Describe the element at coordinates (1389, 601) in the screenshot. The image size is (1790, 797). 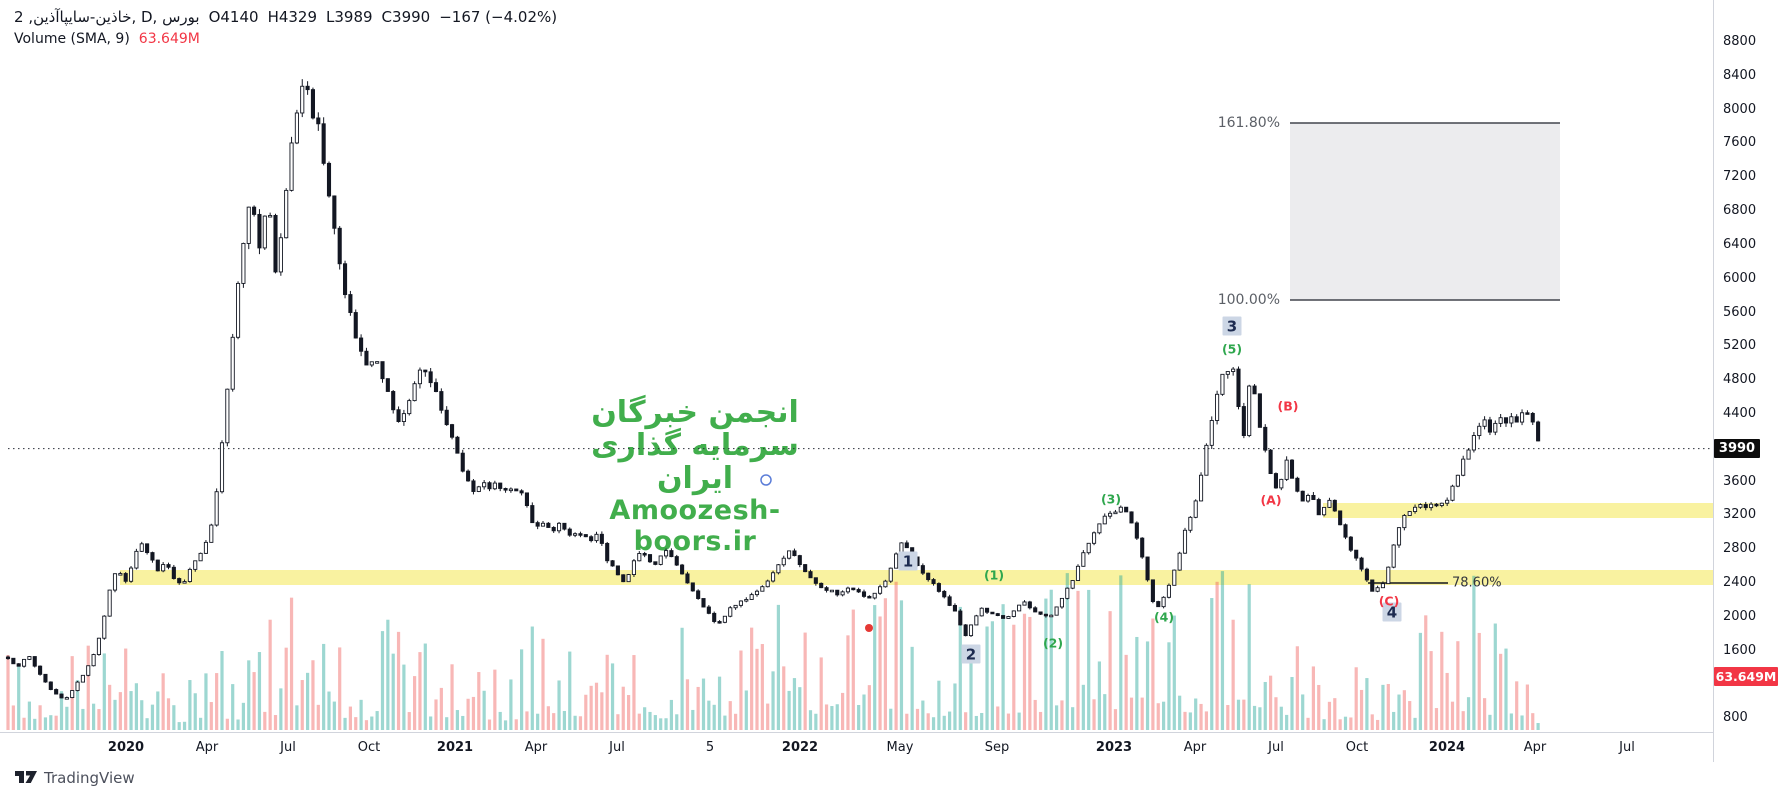
I see `wave-label-(C): (C)` at that location.